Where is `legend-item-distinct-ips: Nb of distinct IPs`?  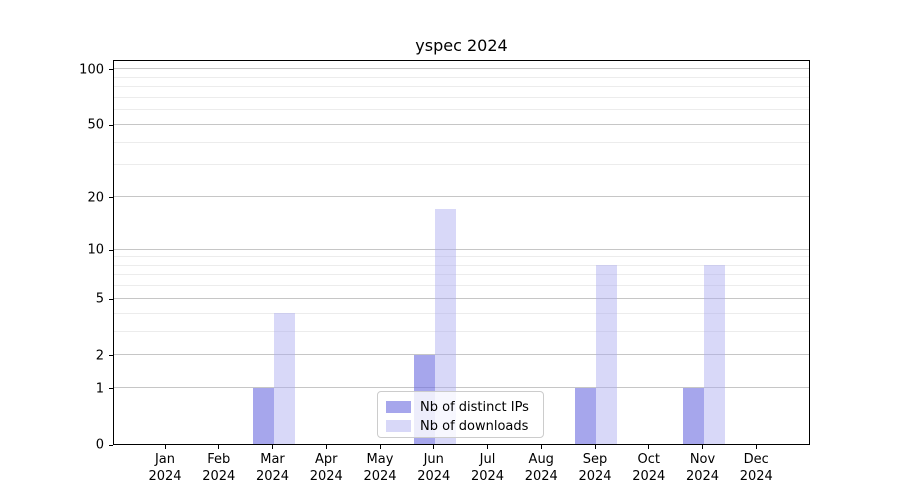 legend-item-distinct-ips: Nb of distinct IPs is located at coordinates (460, 407).